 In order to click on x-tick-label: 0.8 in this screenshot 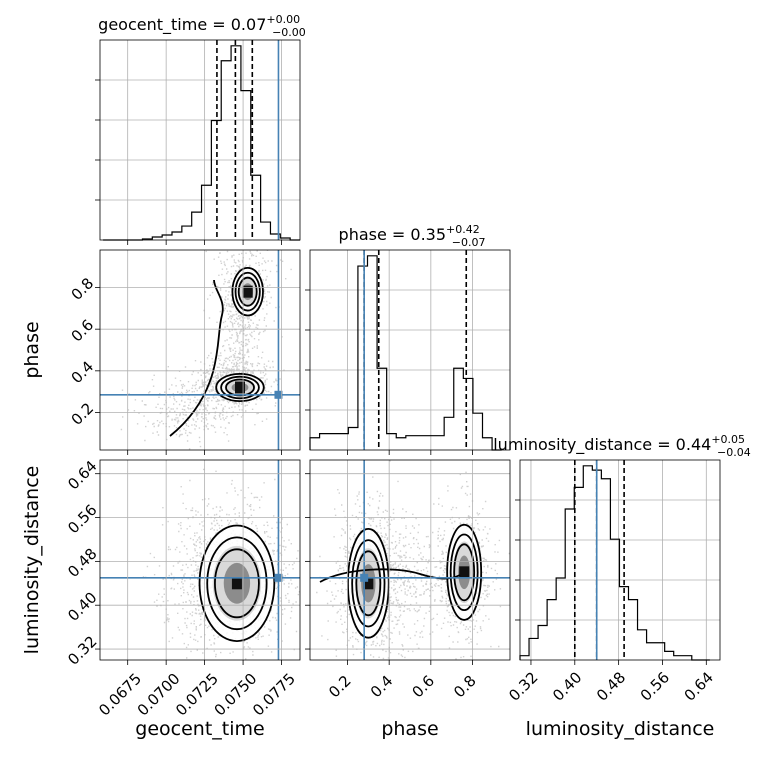, I will do `click(465, 687)`.